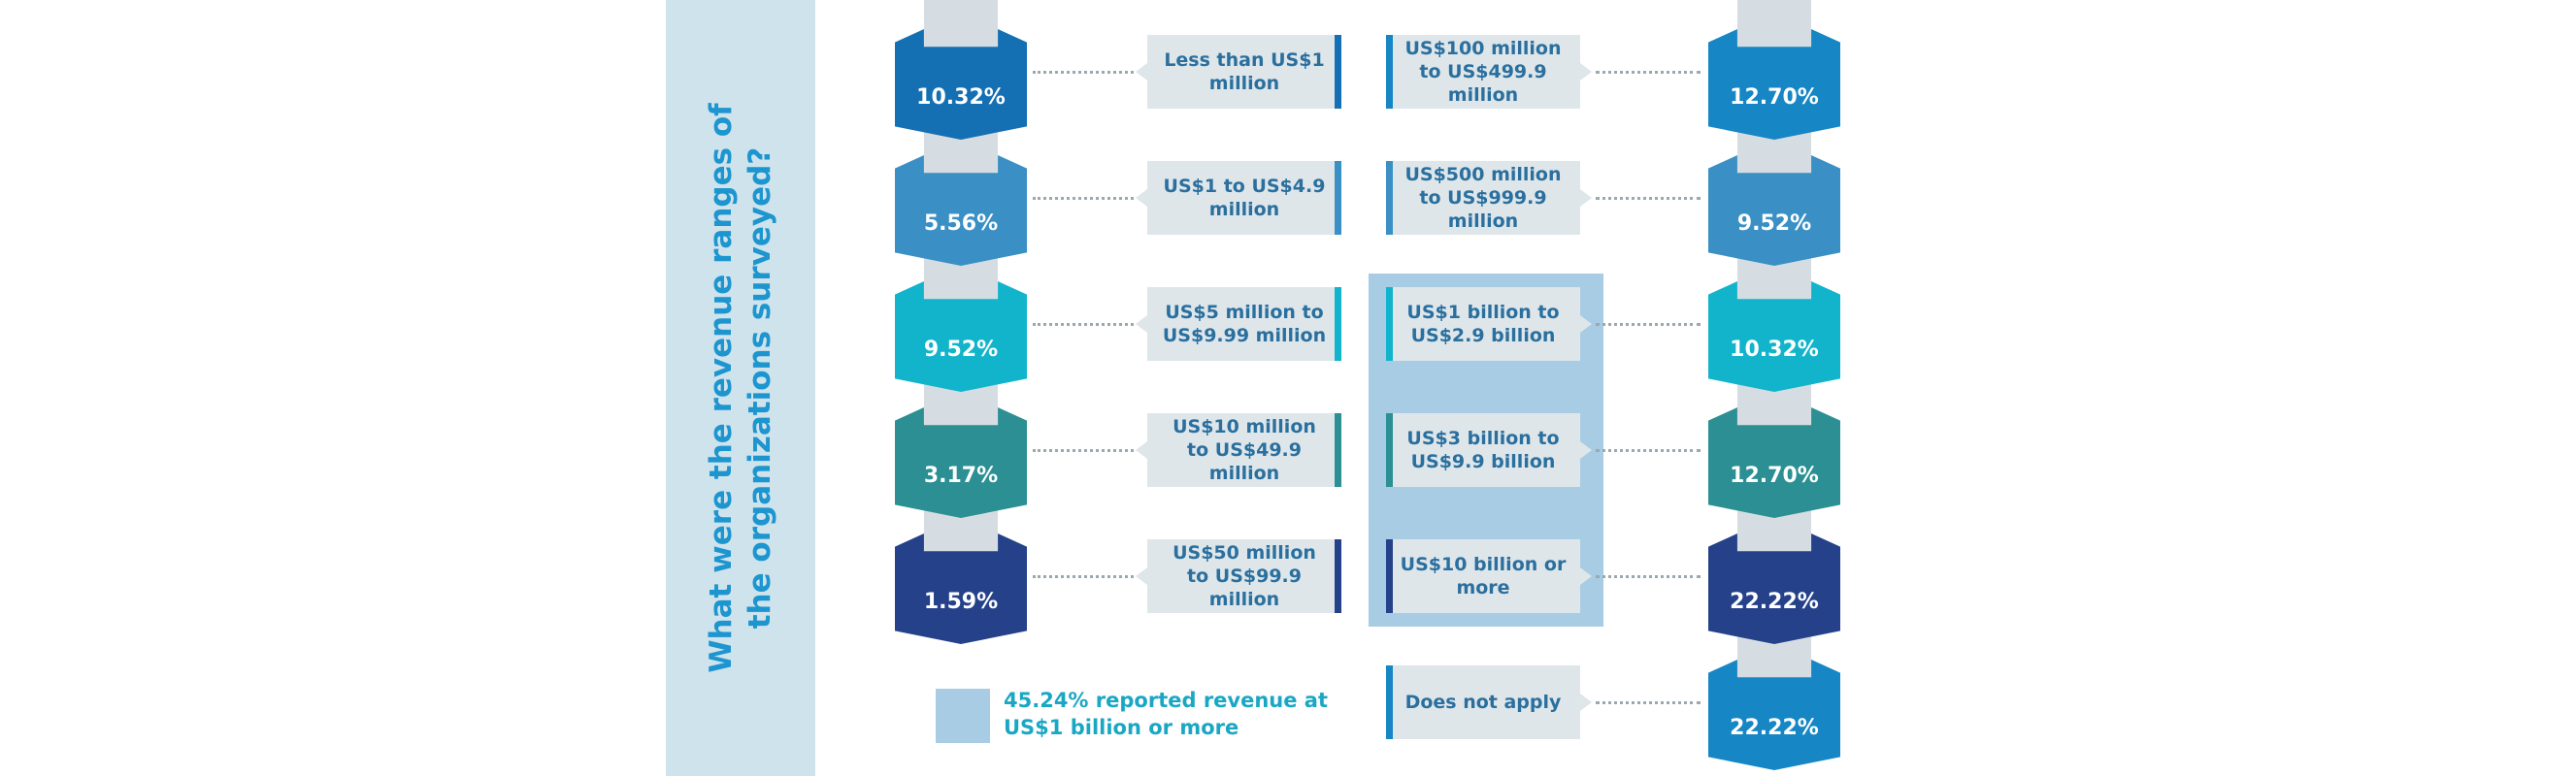 This screenshot has height=776, width=2576. I want to click on left-column: 10.32% 5.56% 9.52% 3.17% 1.59%, so click(961, 388).